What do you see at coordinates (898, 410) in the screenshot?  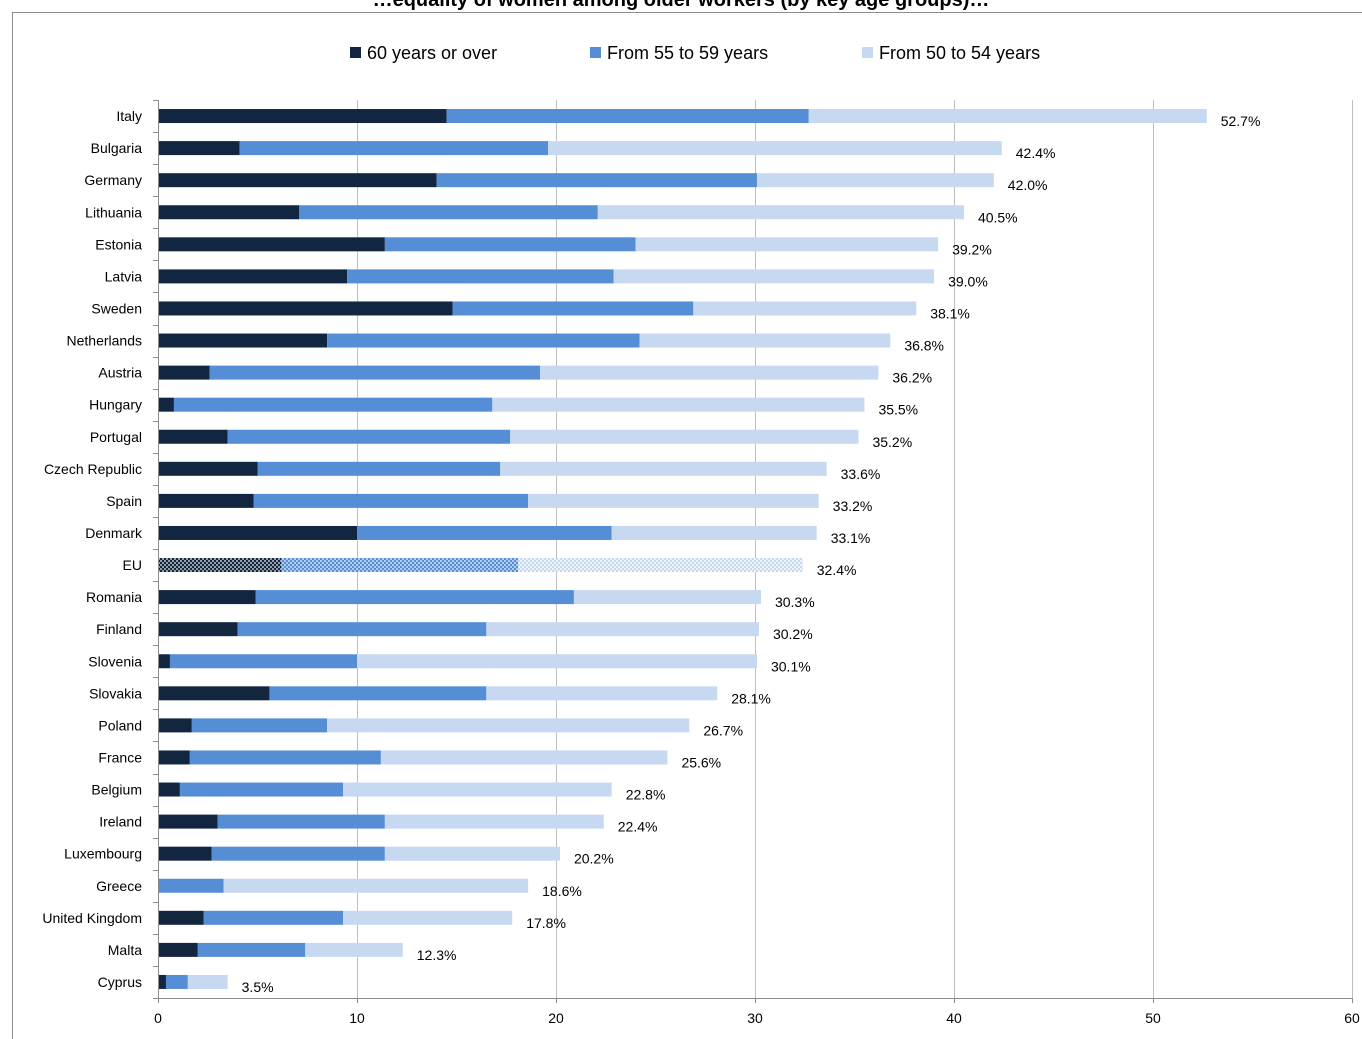 I see `data-label: 35.5%` at bounding box center [898, 410].